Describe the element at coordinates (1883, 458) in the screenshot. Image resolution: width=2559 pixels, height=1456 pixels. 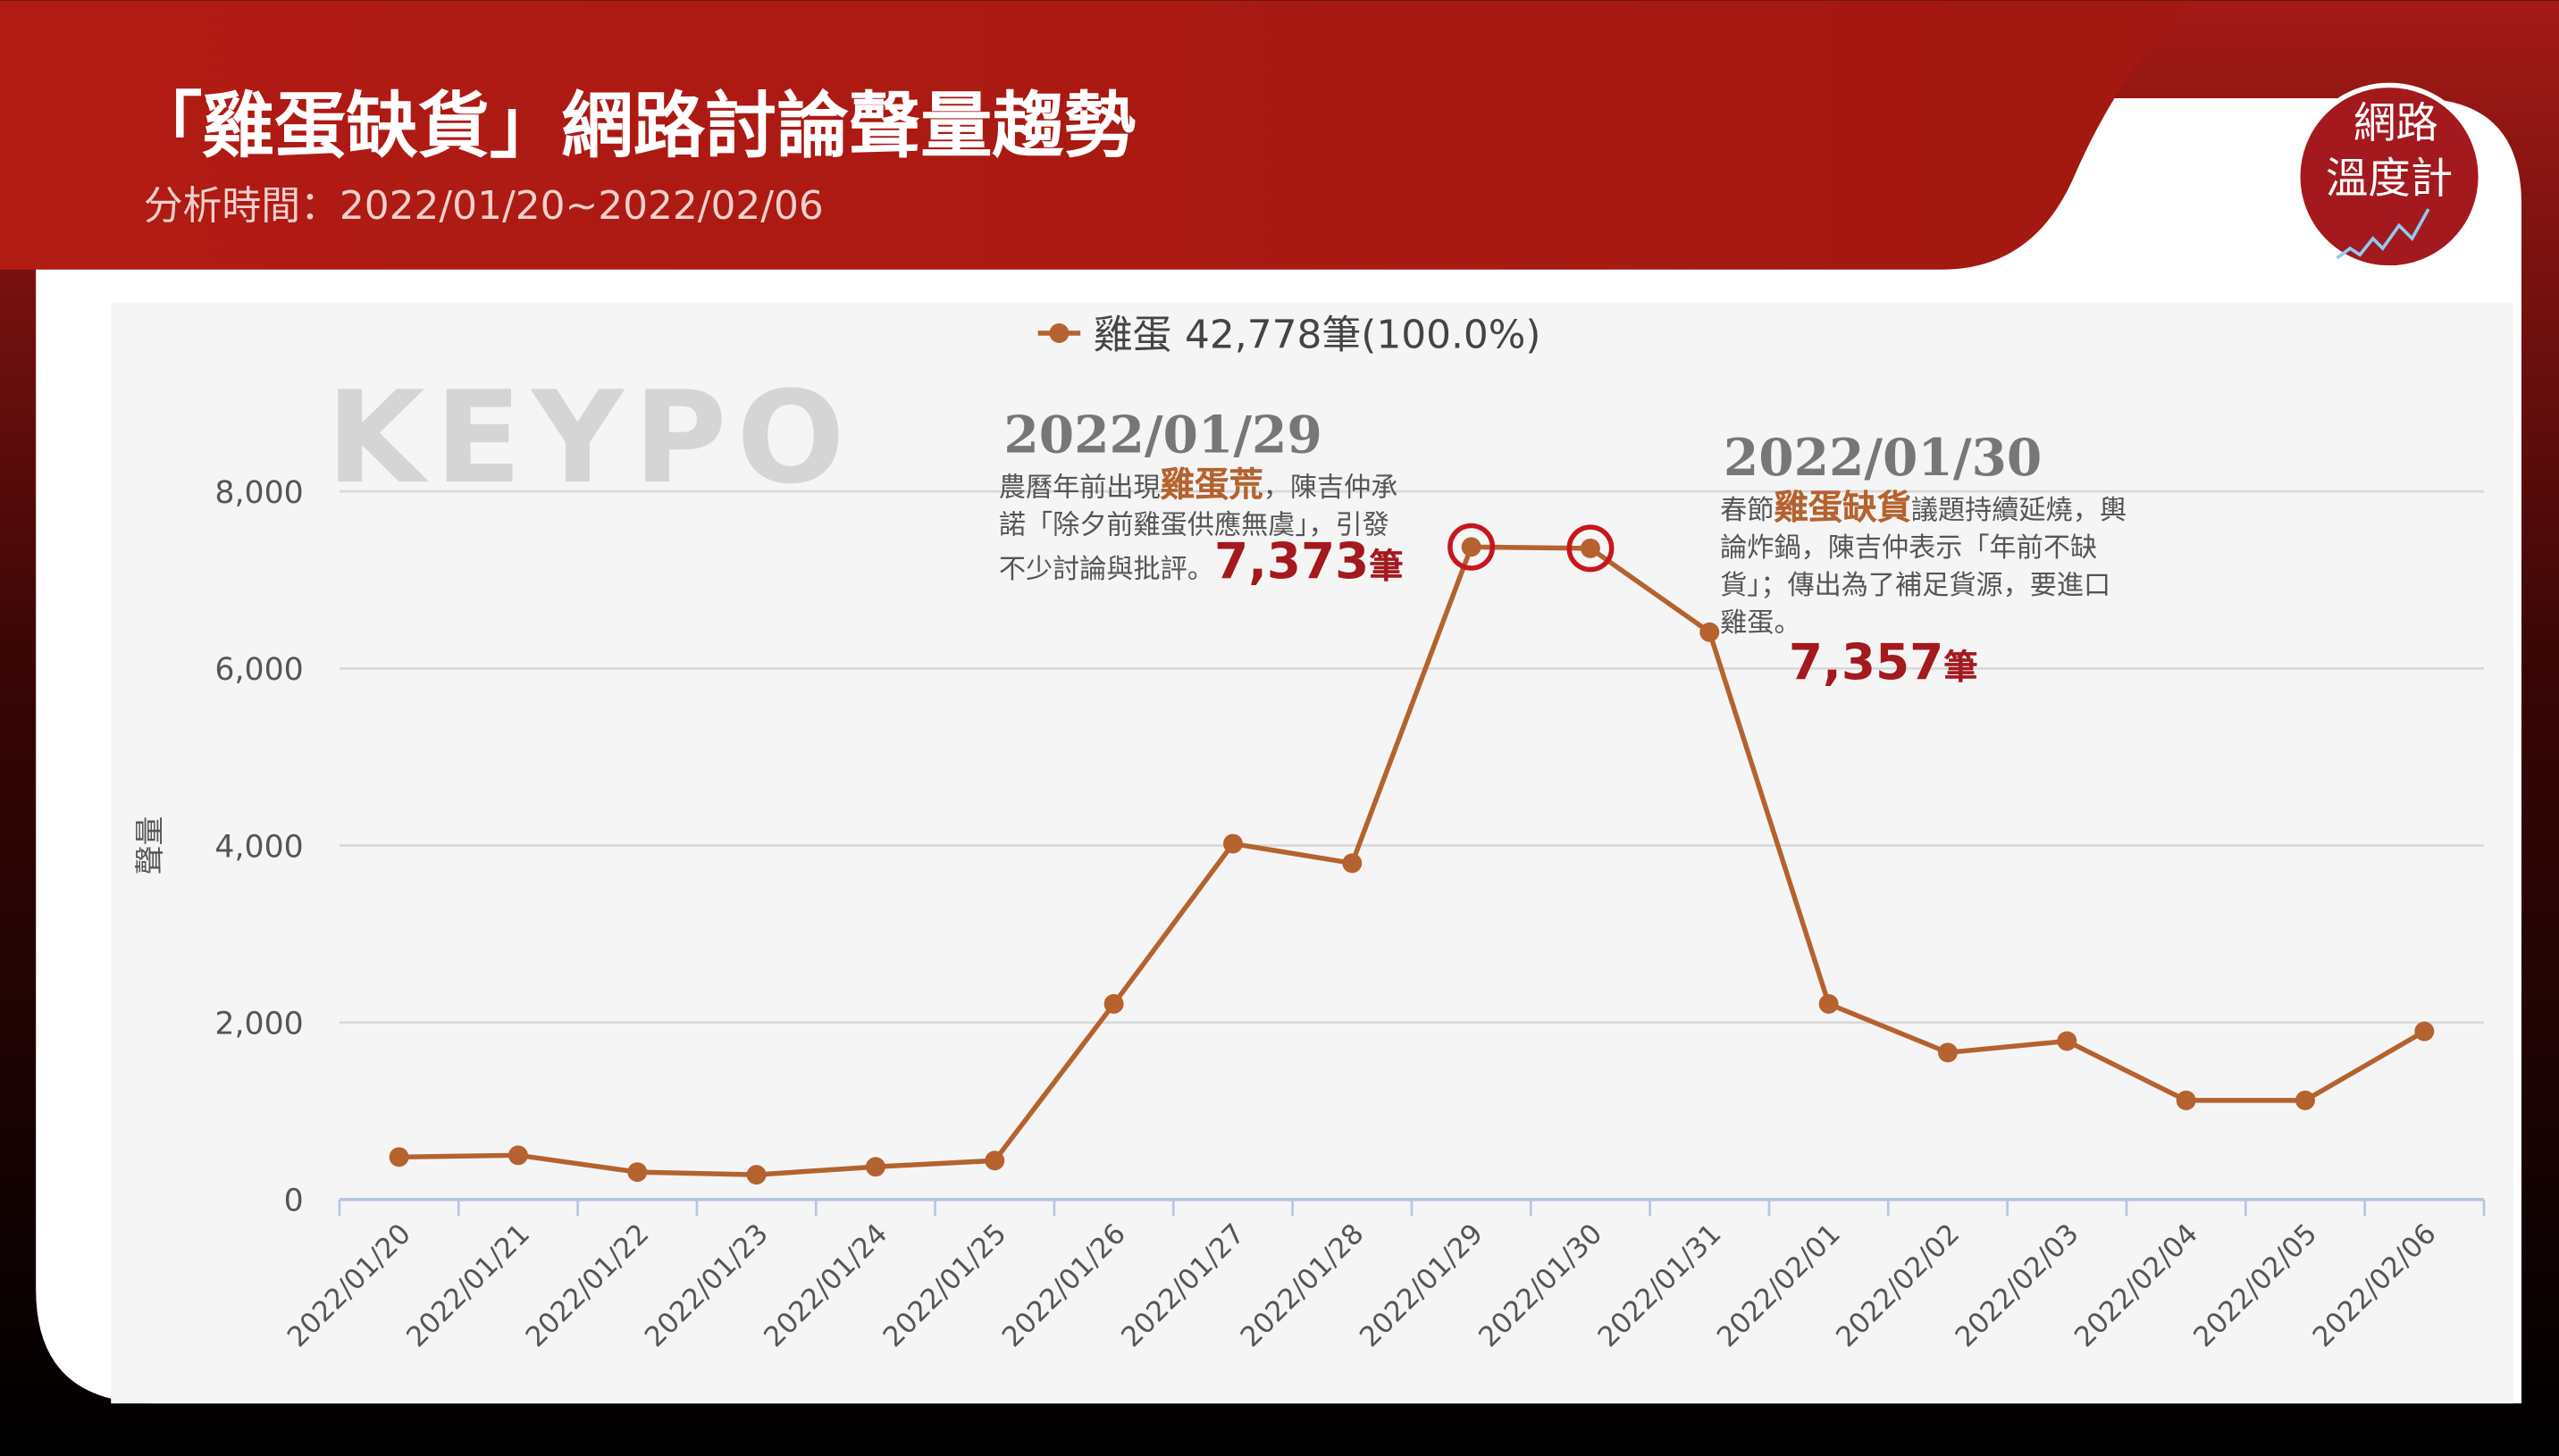
I see `annotation-date: 2022/01/30` at that location.